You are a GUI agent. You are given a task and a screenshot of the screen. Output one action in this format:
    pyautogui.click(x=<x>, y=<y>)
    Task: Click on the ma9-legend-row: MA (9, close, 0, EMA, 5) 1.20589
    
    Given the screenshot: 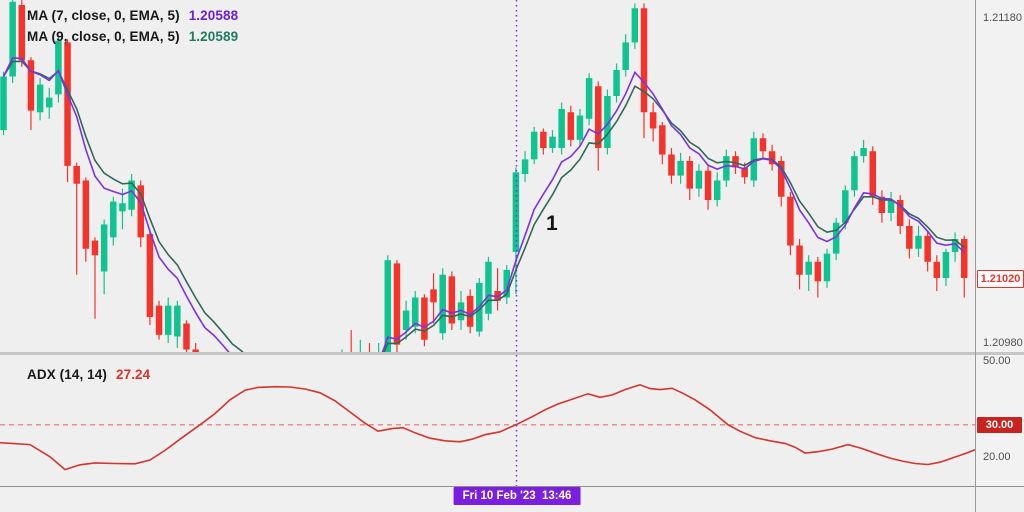 What is the action you would take?
    pyautogui.click(x=132, y=36)
    